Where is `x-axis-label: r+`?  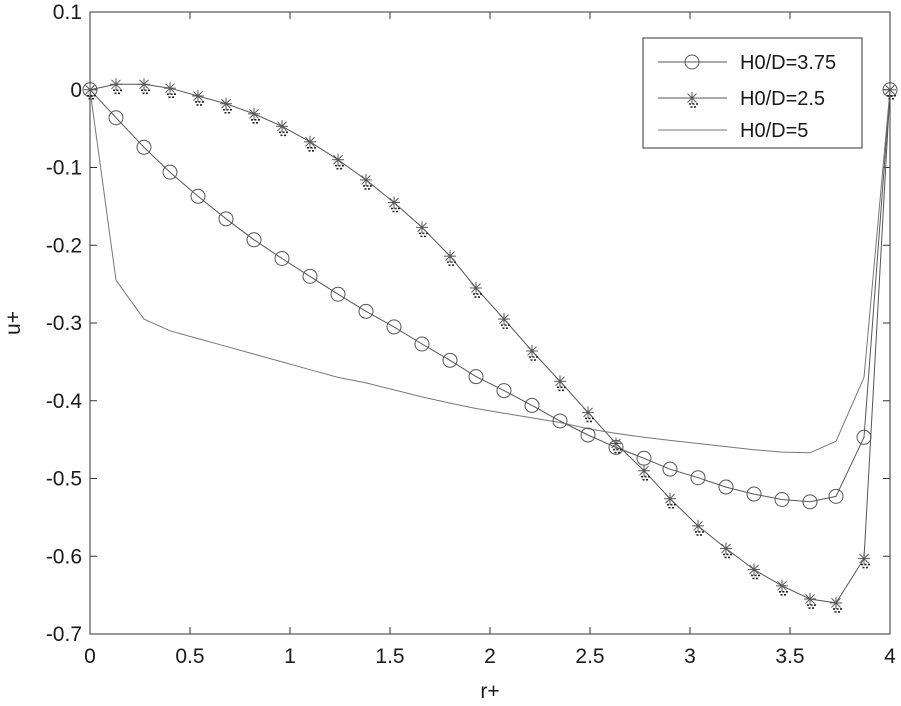 x-axis-label: r+ is located at coordinates (489, 691).